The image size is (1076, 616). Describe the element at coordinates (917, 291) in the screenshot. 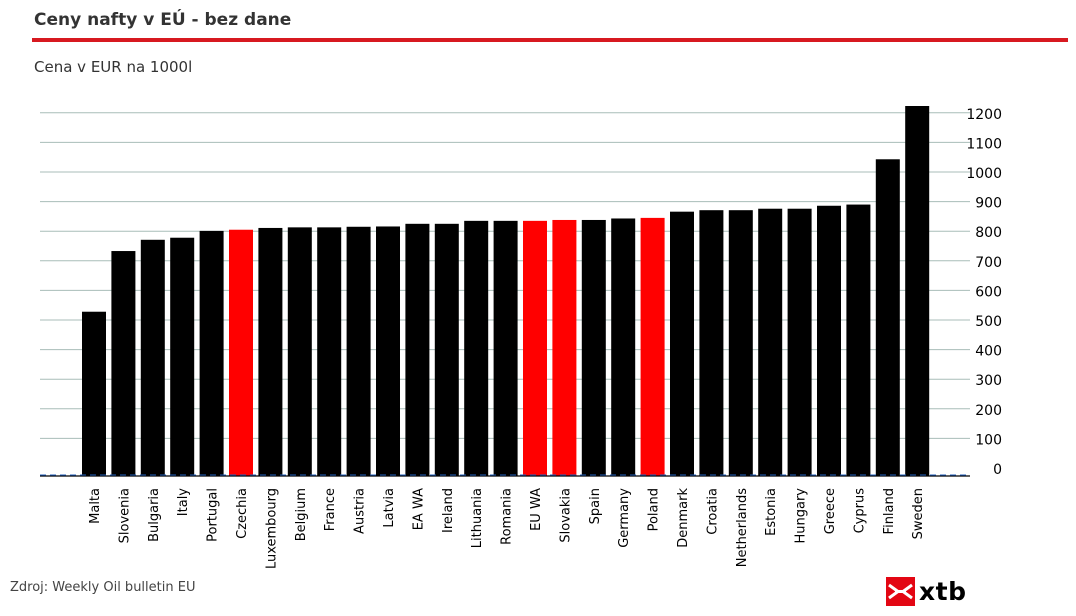

I see `bar-sweden` at that location.